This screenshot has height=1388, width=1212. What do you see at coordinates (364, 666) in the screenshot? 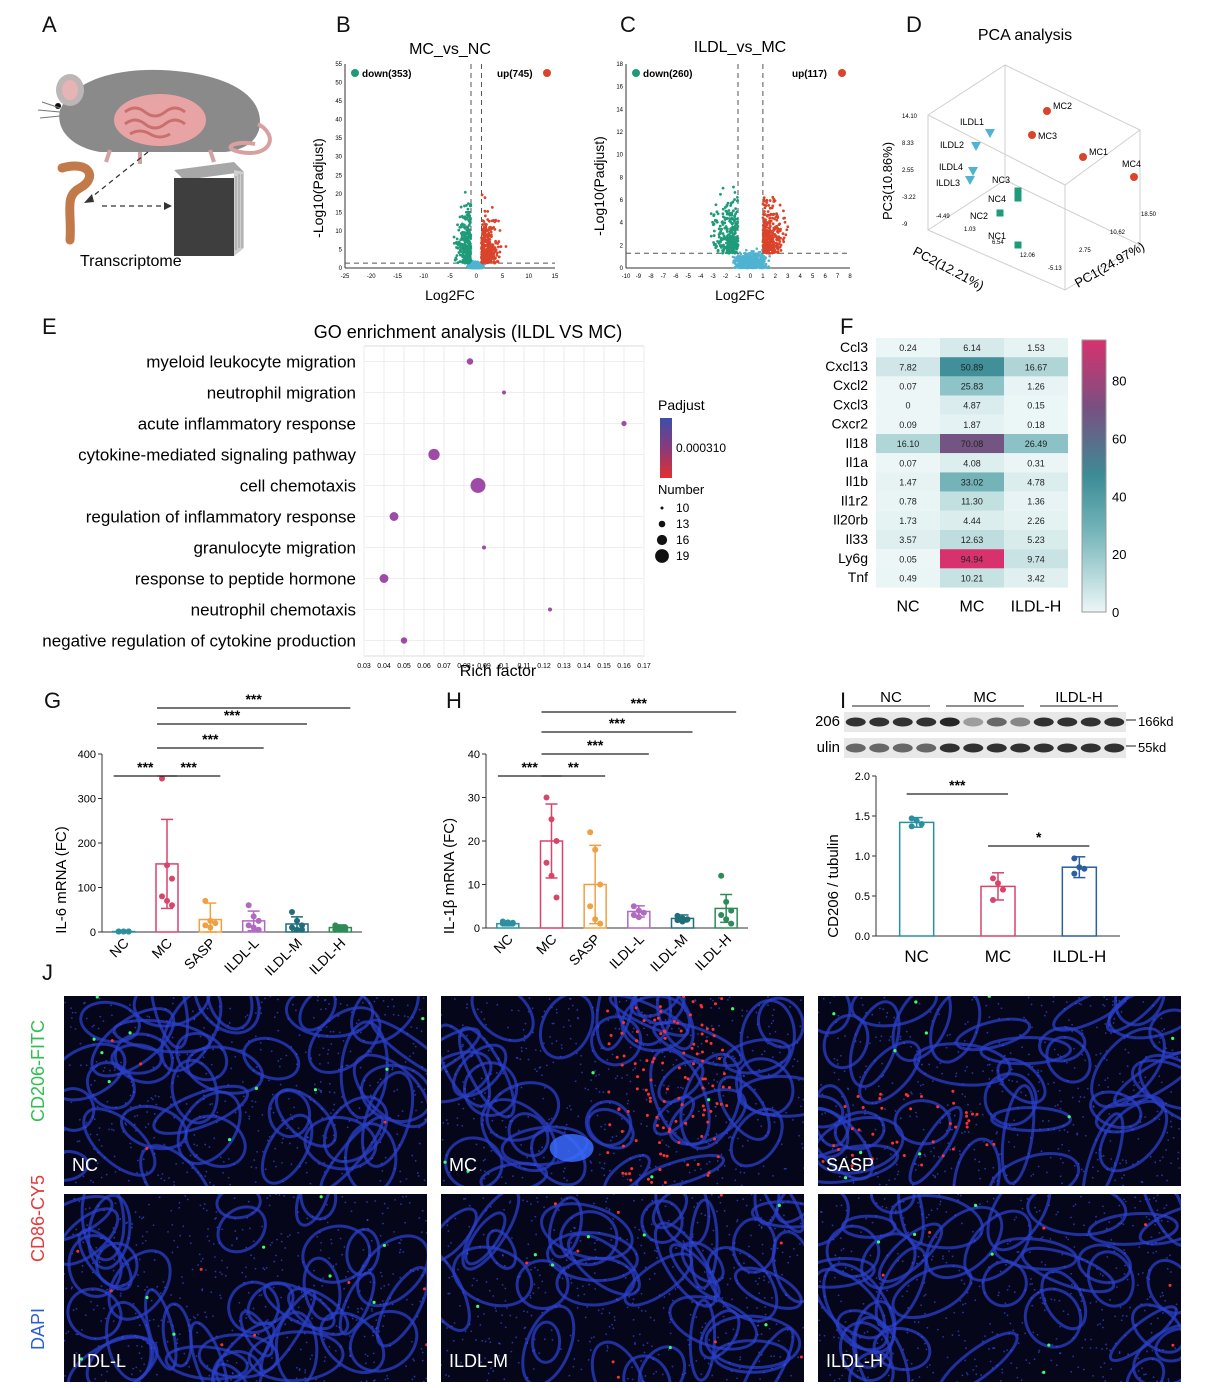
I see `x-tick-label: 0.03` at bounding box center [364, 666].